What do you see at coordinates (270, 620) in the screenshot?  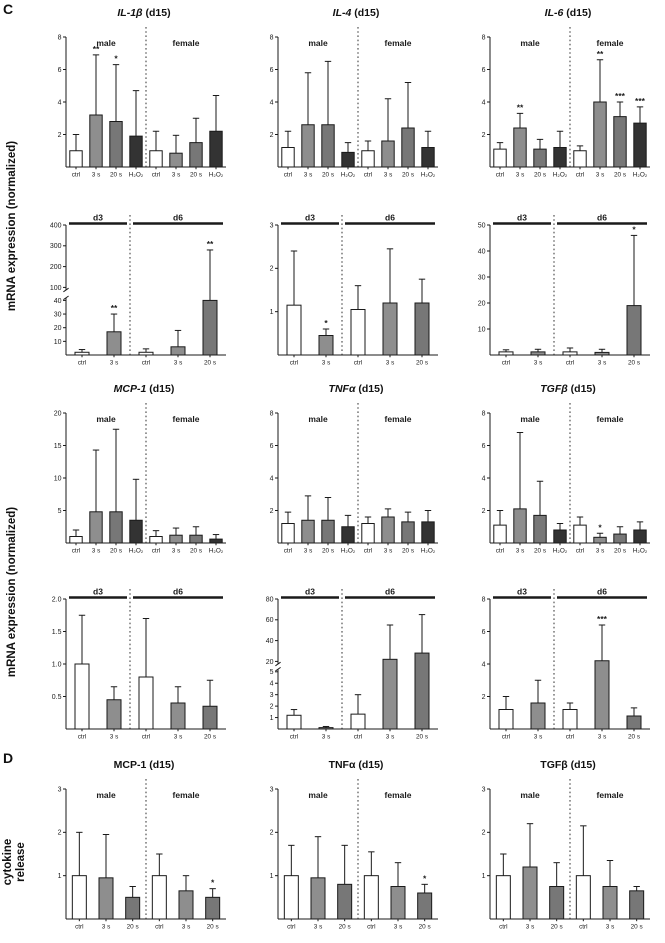 I see `y-tick-label: 60` at bounding box center [270, 620].